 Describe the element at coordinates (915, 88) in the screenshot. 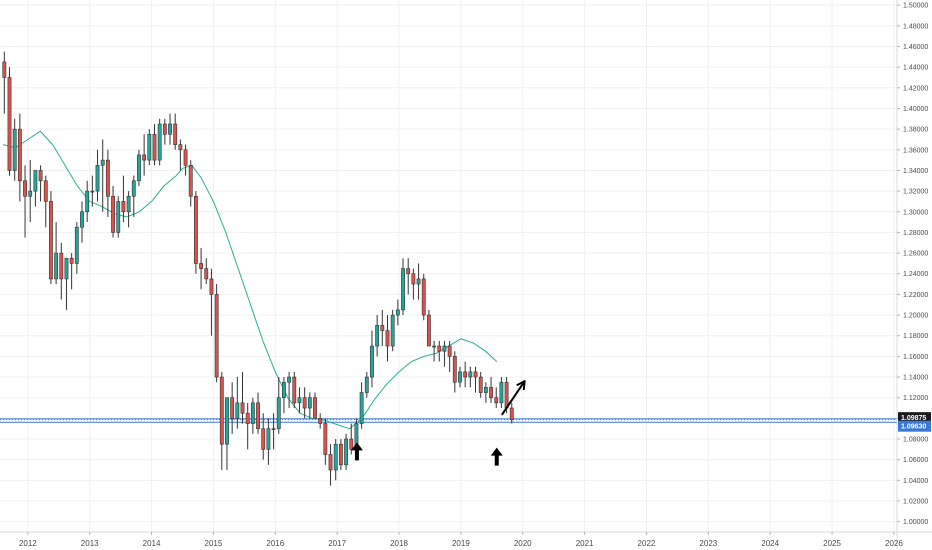

I see `y-tick-label: 1.42000` at that location.